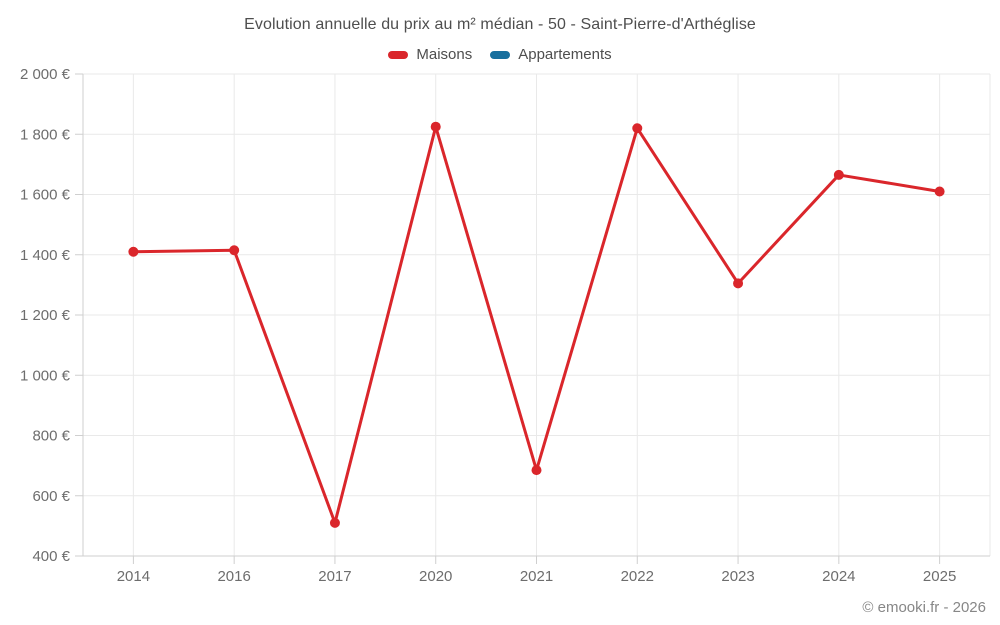 This screenshot has height=625, width=1000. I want to click on x-tick-label: 2023, so click(737, 576).